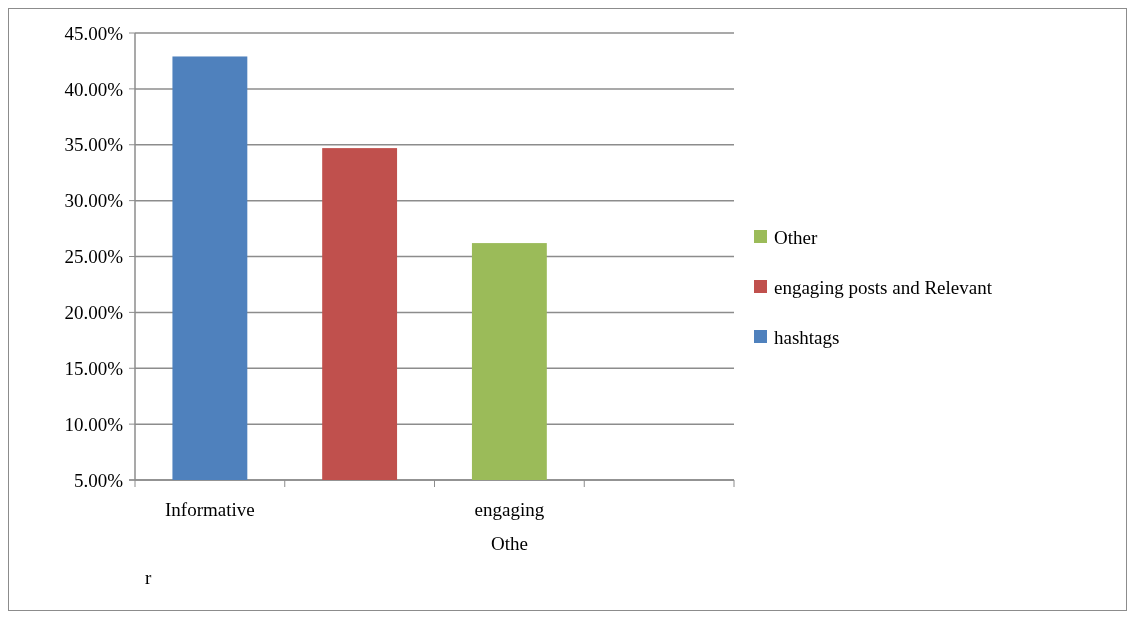 Image resolution: width=1135 pixels, height=619 pixels. What do you see at coordinates (509, 526) in the screenshot?
I see `x-tick-label: engaging Othe` at bounding box center [509, 526].